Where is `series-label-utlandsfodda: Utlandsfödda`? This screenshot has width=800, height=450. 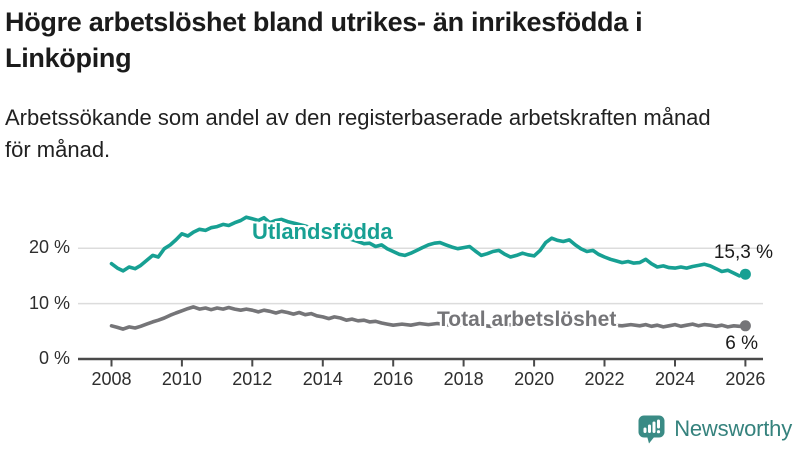 series-label-utlandsfodda: Utlandsfödda is located at coordinates (322, 231).